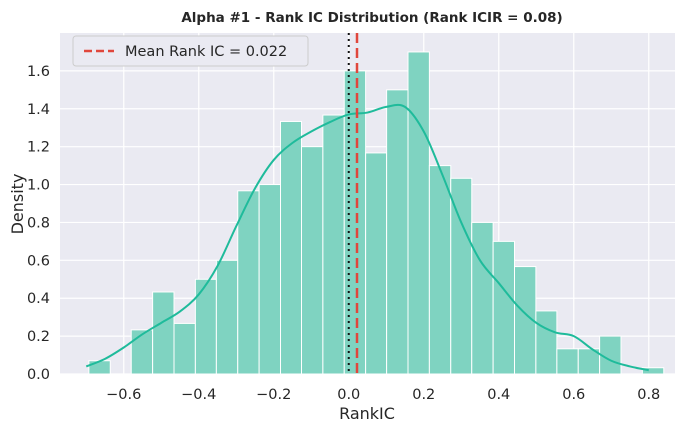 The height and width of the screenshot is (434, 684). What do you see at coordinates (573, 395) in the screenshot?
I see `x-tick-label-6: 0.6` at bounding box center [573, 395].